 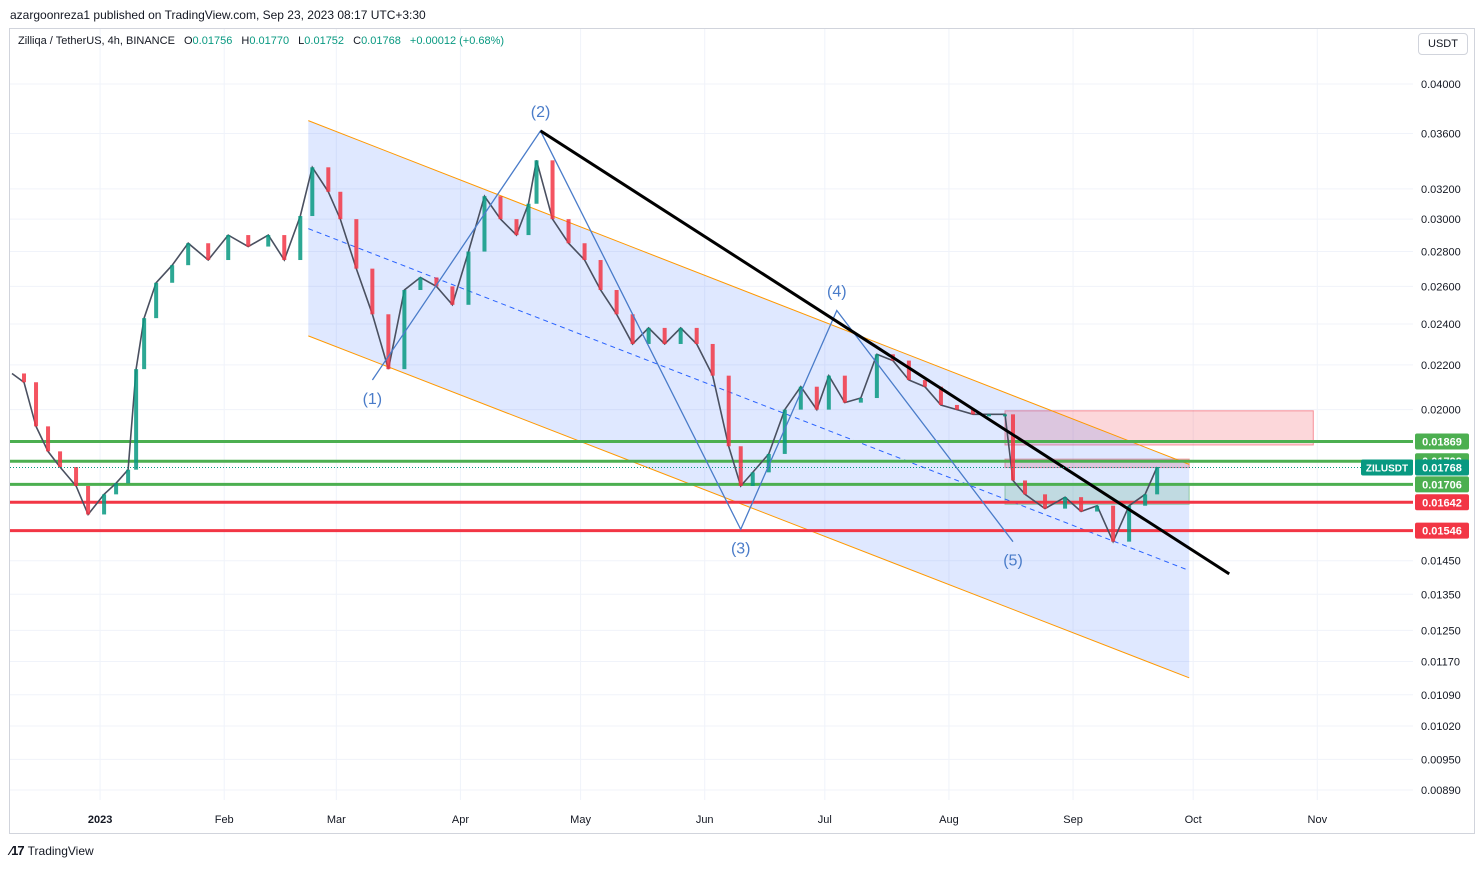 I want to click on last-price-badge, so click(x=1442, y=467).